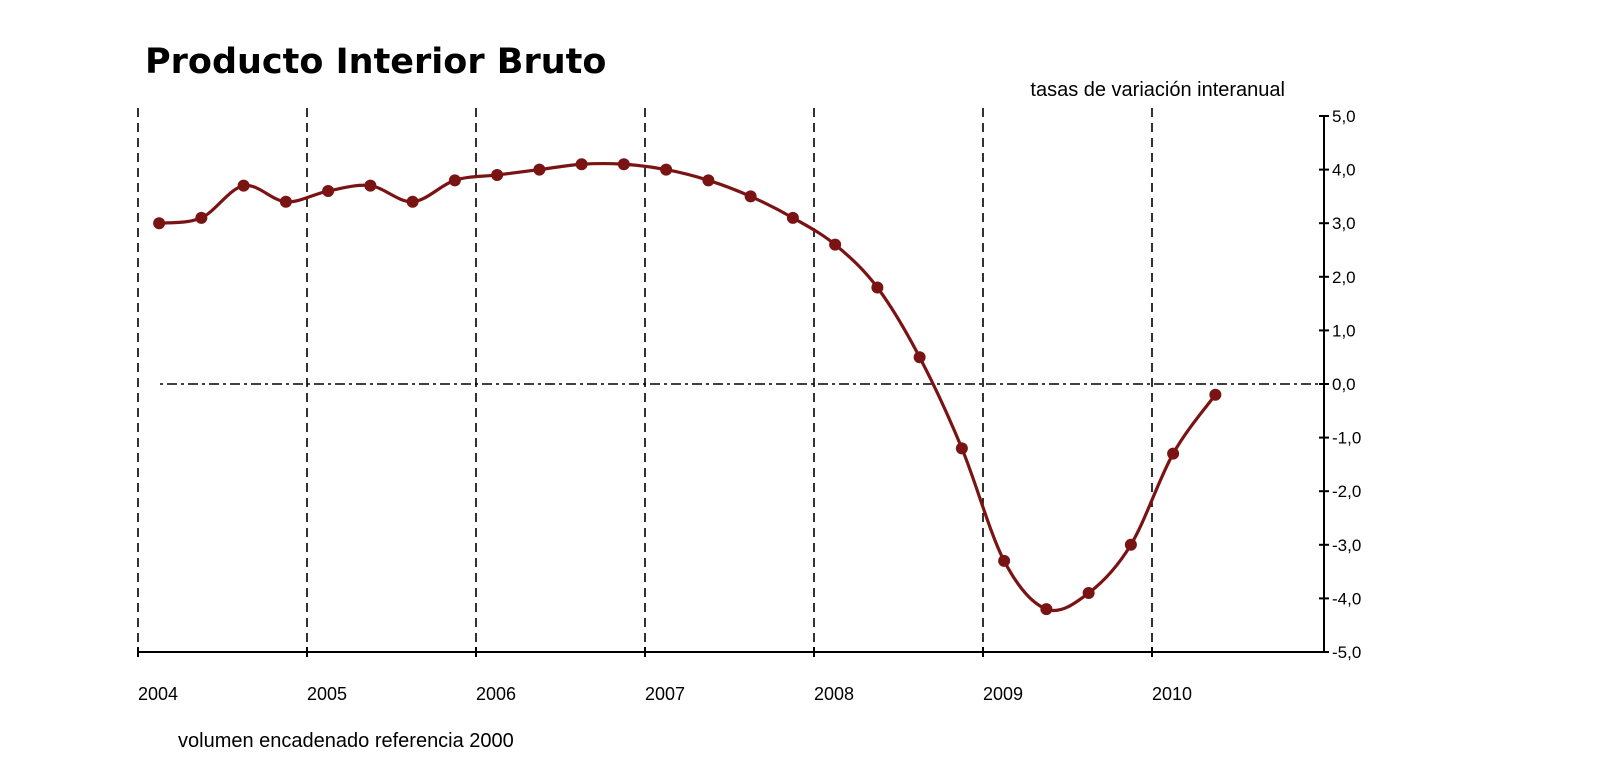 The width and height of the screenshot is (1600, 773). I want to click on chart-footnote: volumen encadenado referencia 2000, so click(346, 741).